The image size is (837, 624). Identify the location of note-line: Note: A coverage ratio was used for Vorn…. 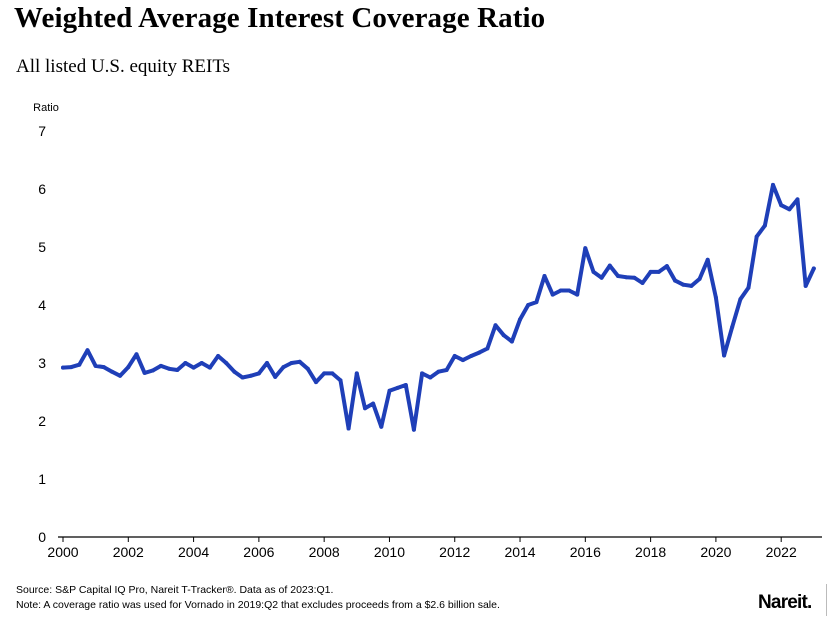
(258, 605).